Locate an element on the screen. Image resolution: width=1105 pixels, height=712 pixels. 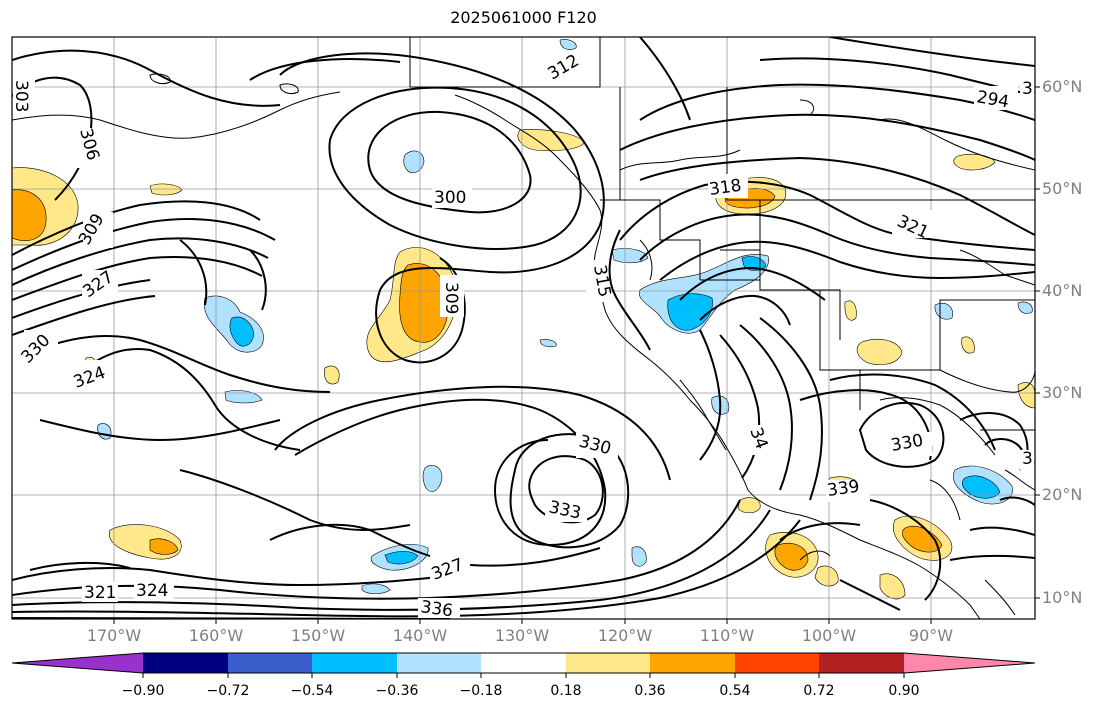
colorbar-tick-label: −0.18 is located at coordinates (481, 691).